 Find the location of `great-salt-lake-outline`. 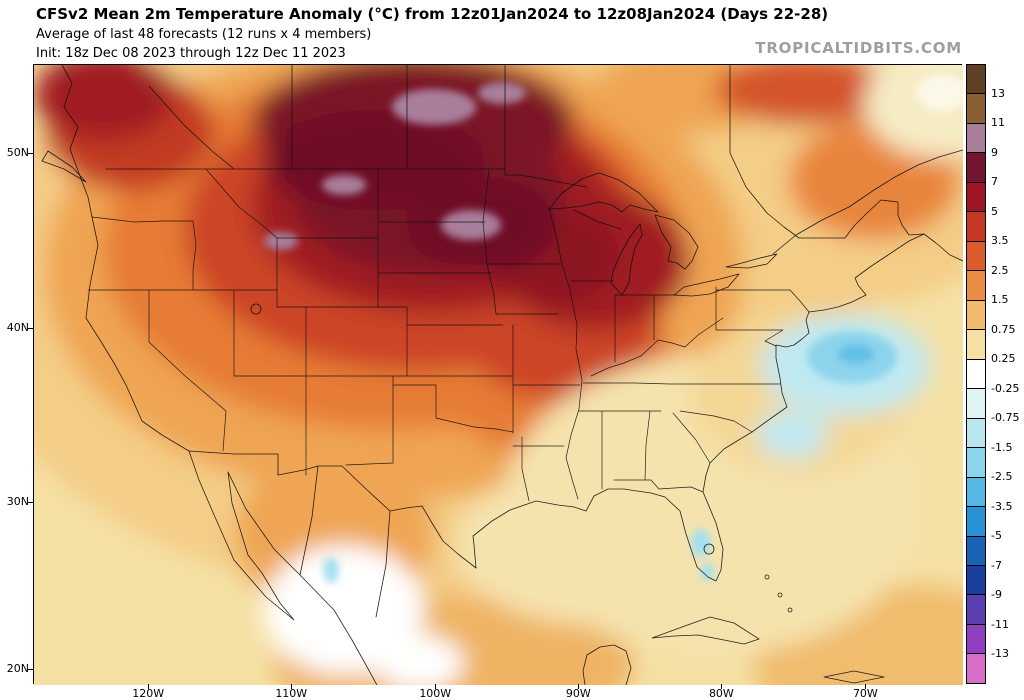

great-salt-lake-outline is located at coordinates (256, 309).